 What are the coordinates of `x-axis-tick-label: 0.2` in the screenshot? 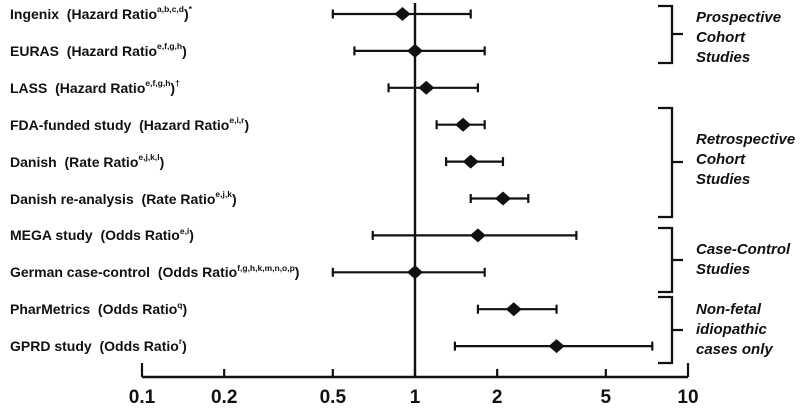 It's located at (224, 397).